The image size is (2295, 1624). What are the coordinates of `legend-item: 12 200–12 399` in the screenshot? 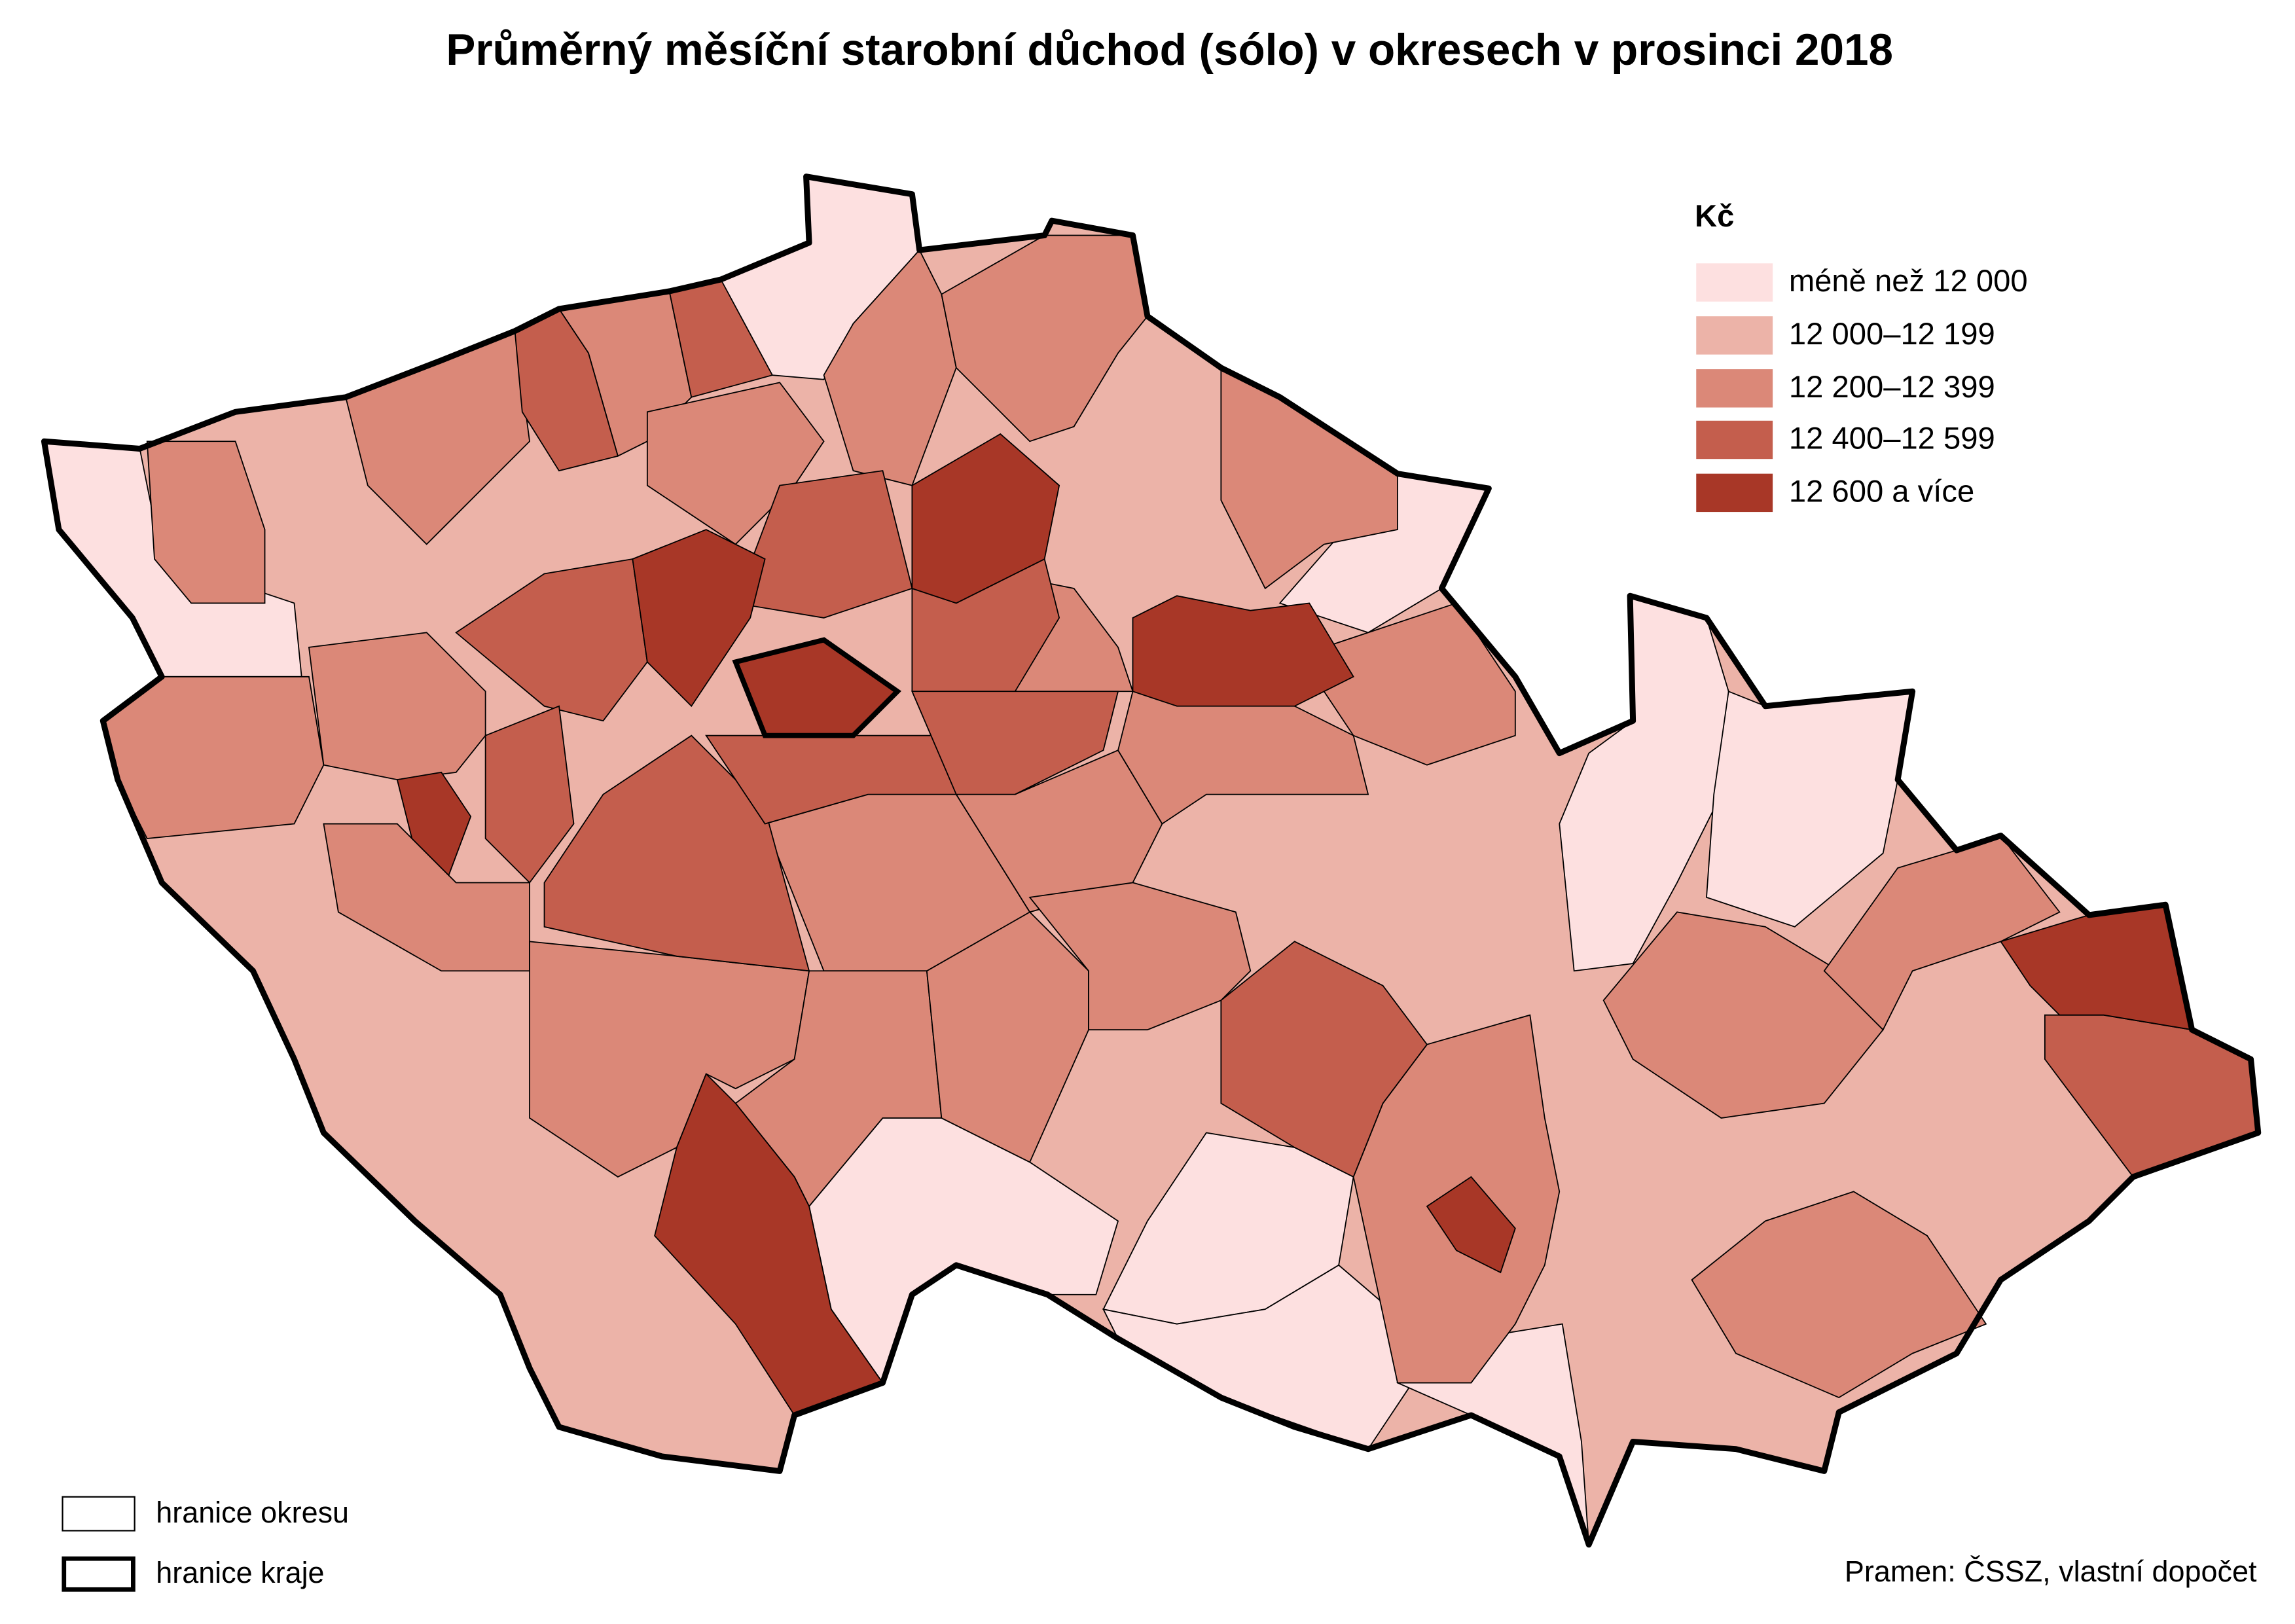 It's located at (1846, 388).